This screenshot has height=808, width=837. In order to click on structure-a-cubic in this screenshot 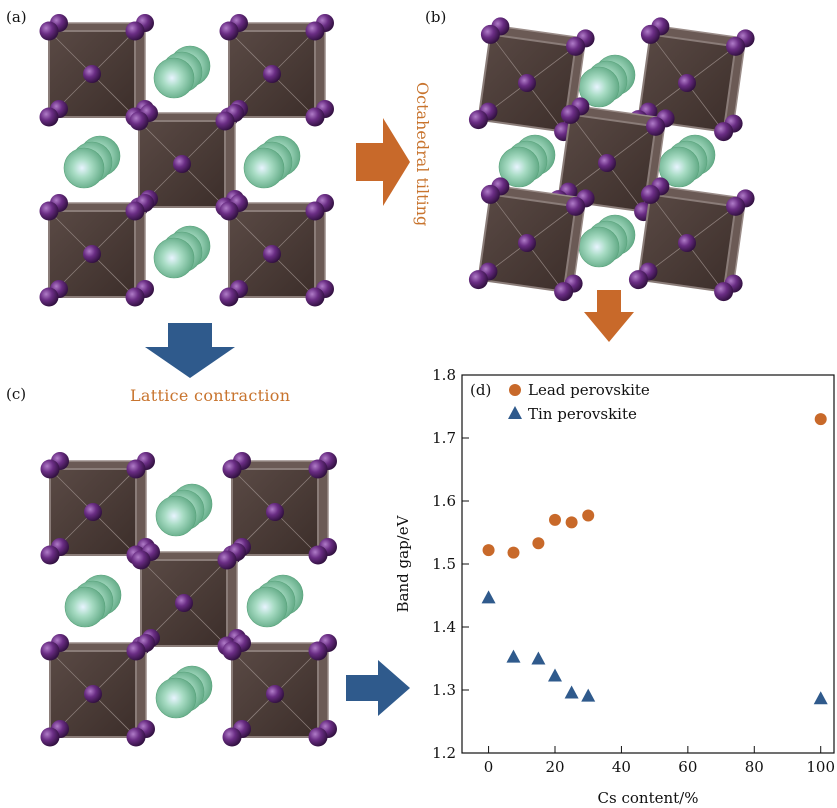, I will do `click(186, 160)`.